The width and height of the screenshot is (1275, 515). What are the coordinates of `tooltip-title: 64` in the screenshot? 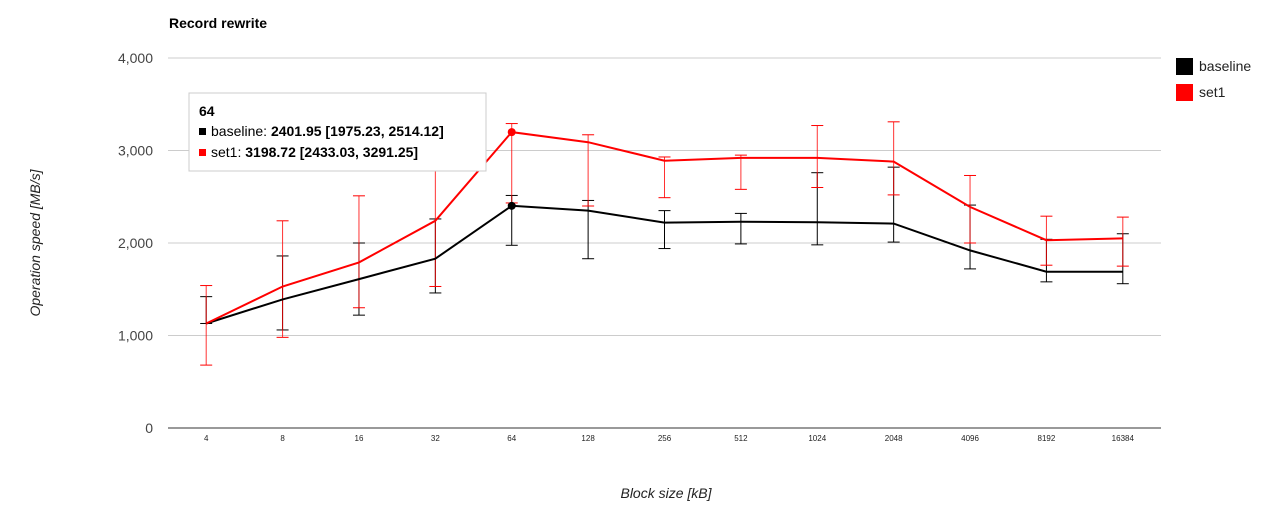 It's located at (207, 111).